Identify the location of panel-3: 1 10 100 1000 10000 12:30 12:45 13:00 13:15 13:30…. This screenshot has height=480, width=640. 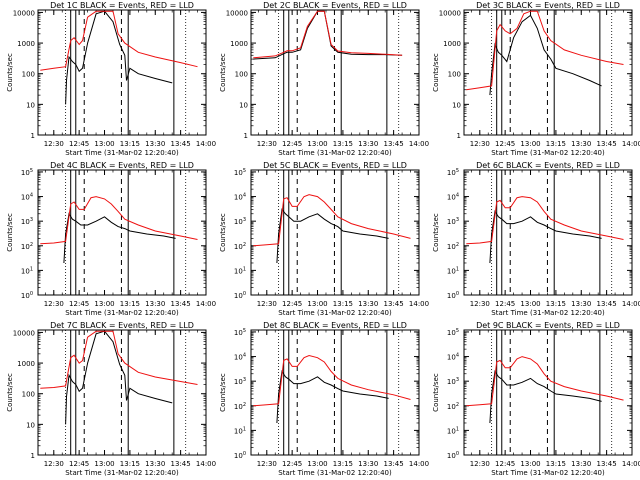
(536, 79).